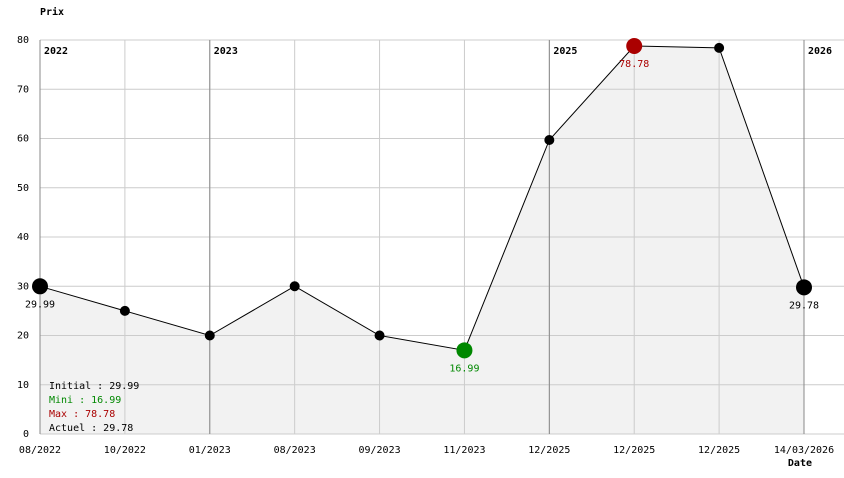 The height and width of the screenshot is (478, 844). Describe the element at coordinates (94, 386) in the screenshot. I see `summary-line: Initial : 29.99` at that location.